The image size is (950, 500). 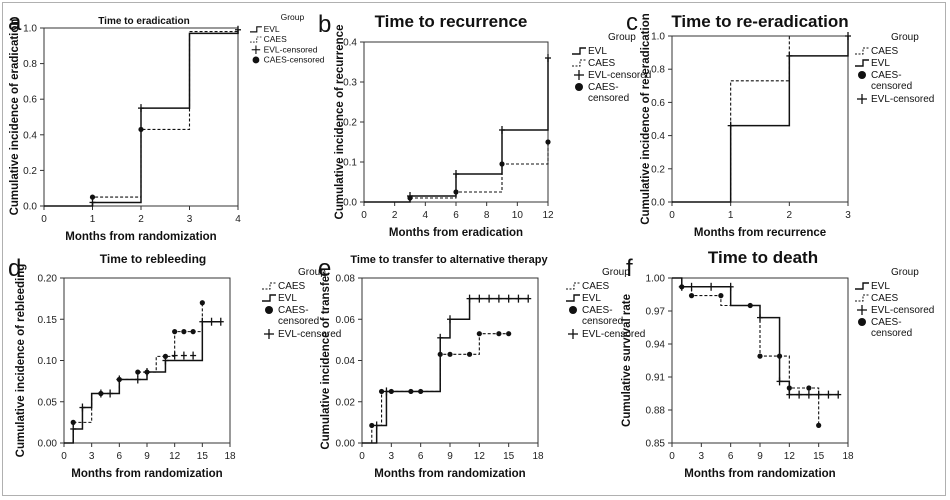 I want to click on y-axis-label: Cumulative incidence of re-eradication, so click(x=646, y=119).